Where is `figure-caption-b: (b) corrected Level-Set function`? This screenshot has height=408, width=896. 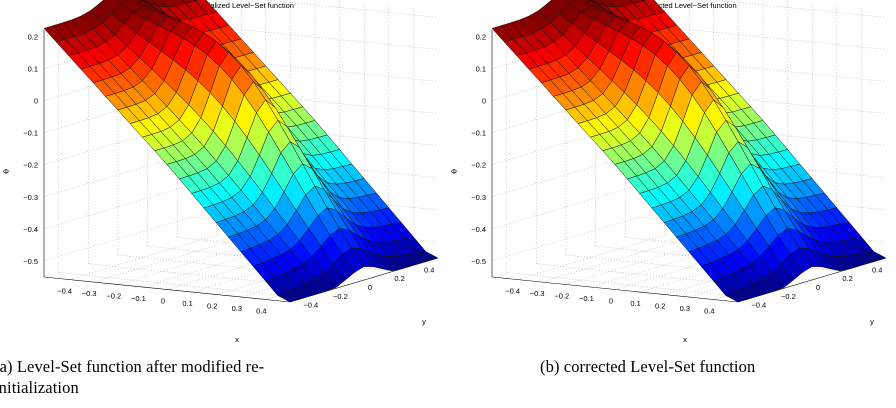
figure-caption-b: (b) corrected Level-Set function is located at coordinates (710, 366).